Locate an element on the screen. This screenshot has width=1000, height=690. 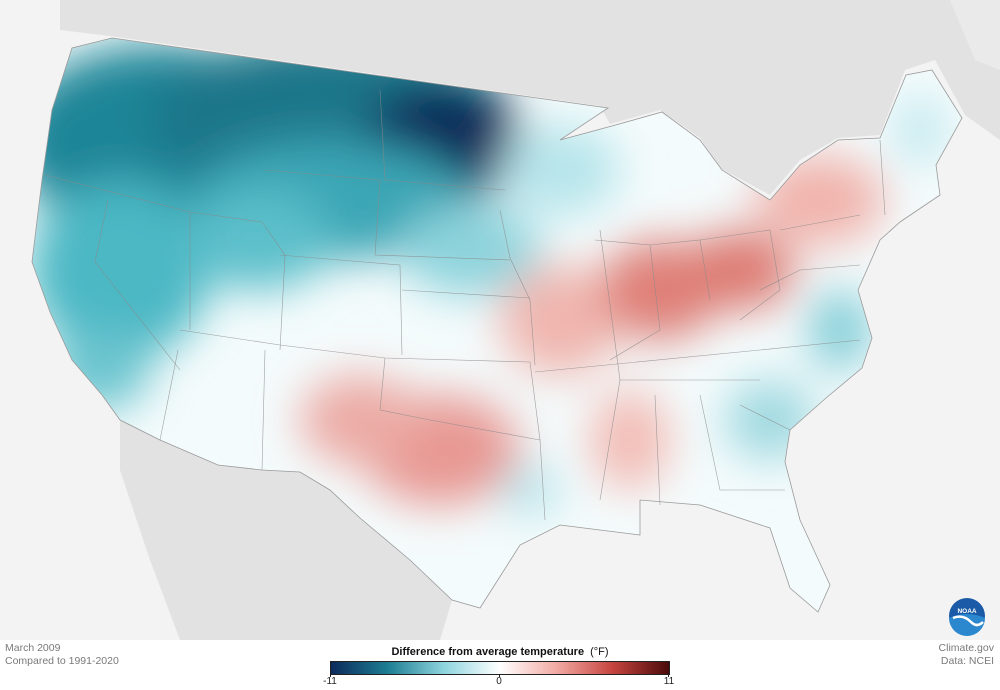
credit-data: Data: NCEI is located at coordinates (967, 661).